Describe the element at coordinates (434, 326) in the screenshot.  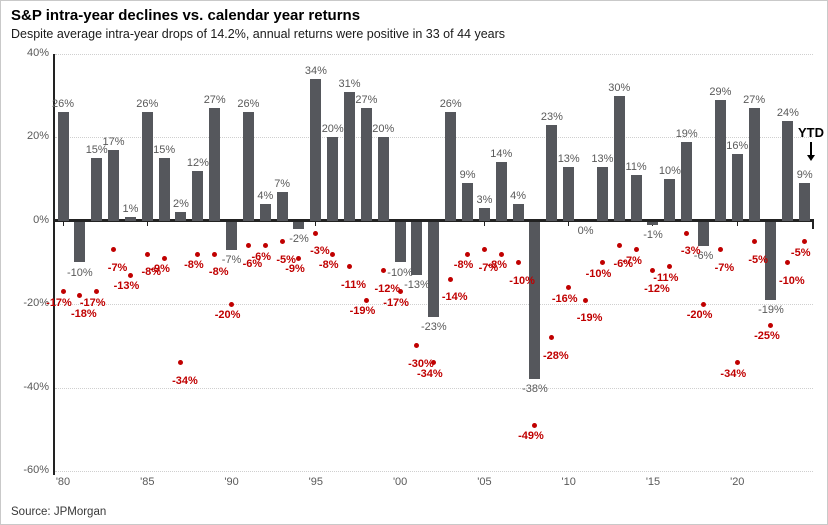
I see `bar-label: -23%` at that location.